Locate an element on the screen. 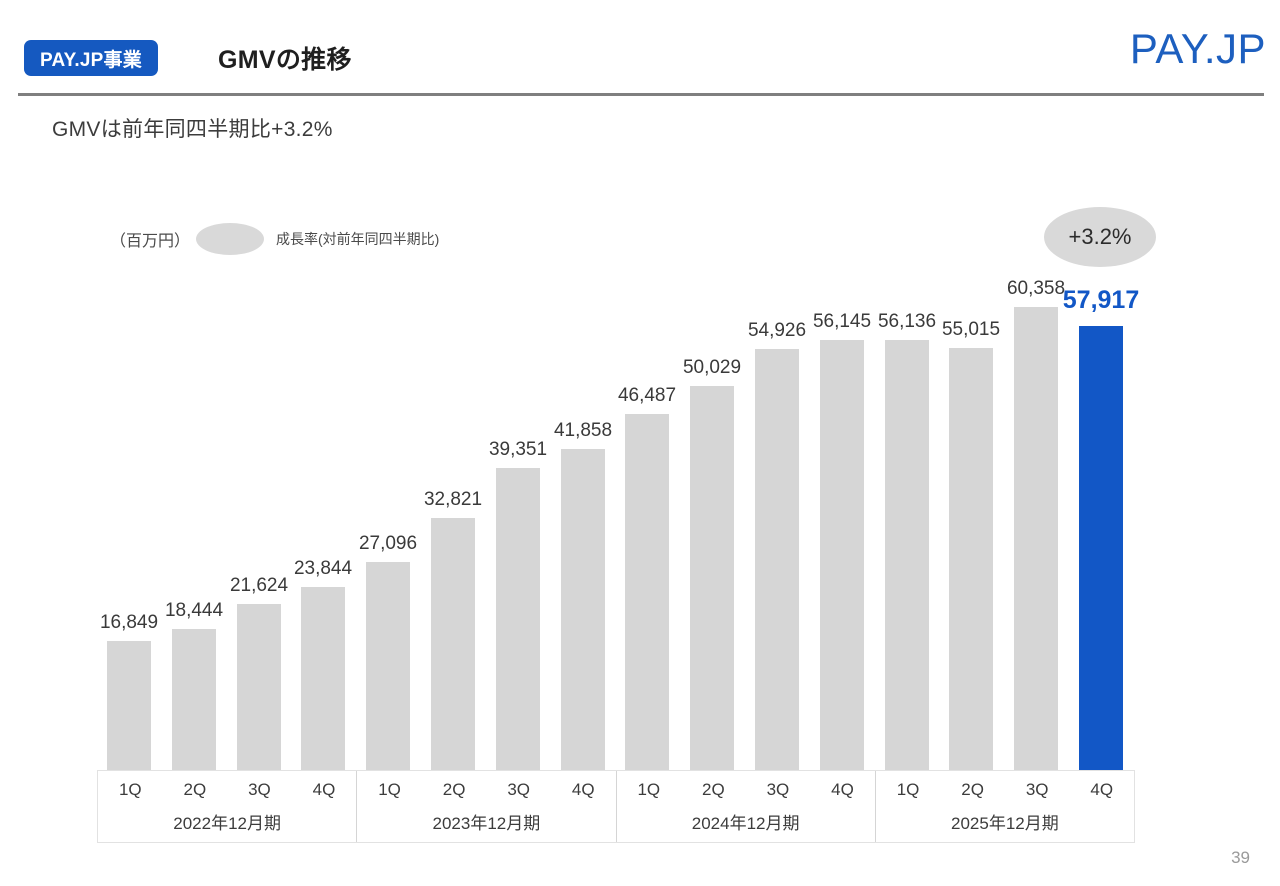  gray-ellipse-icon is located at coordinates (230, 239).